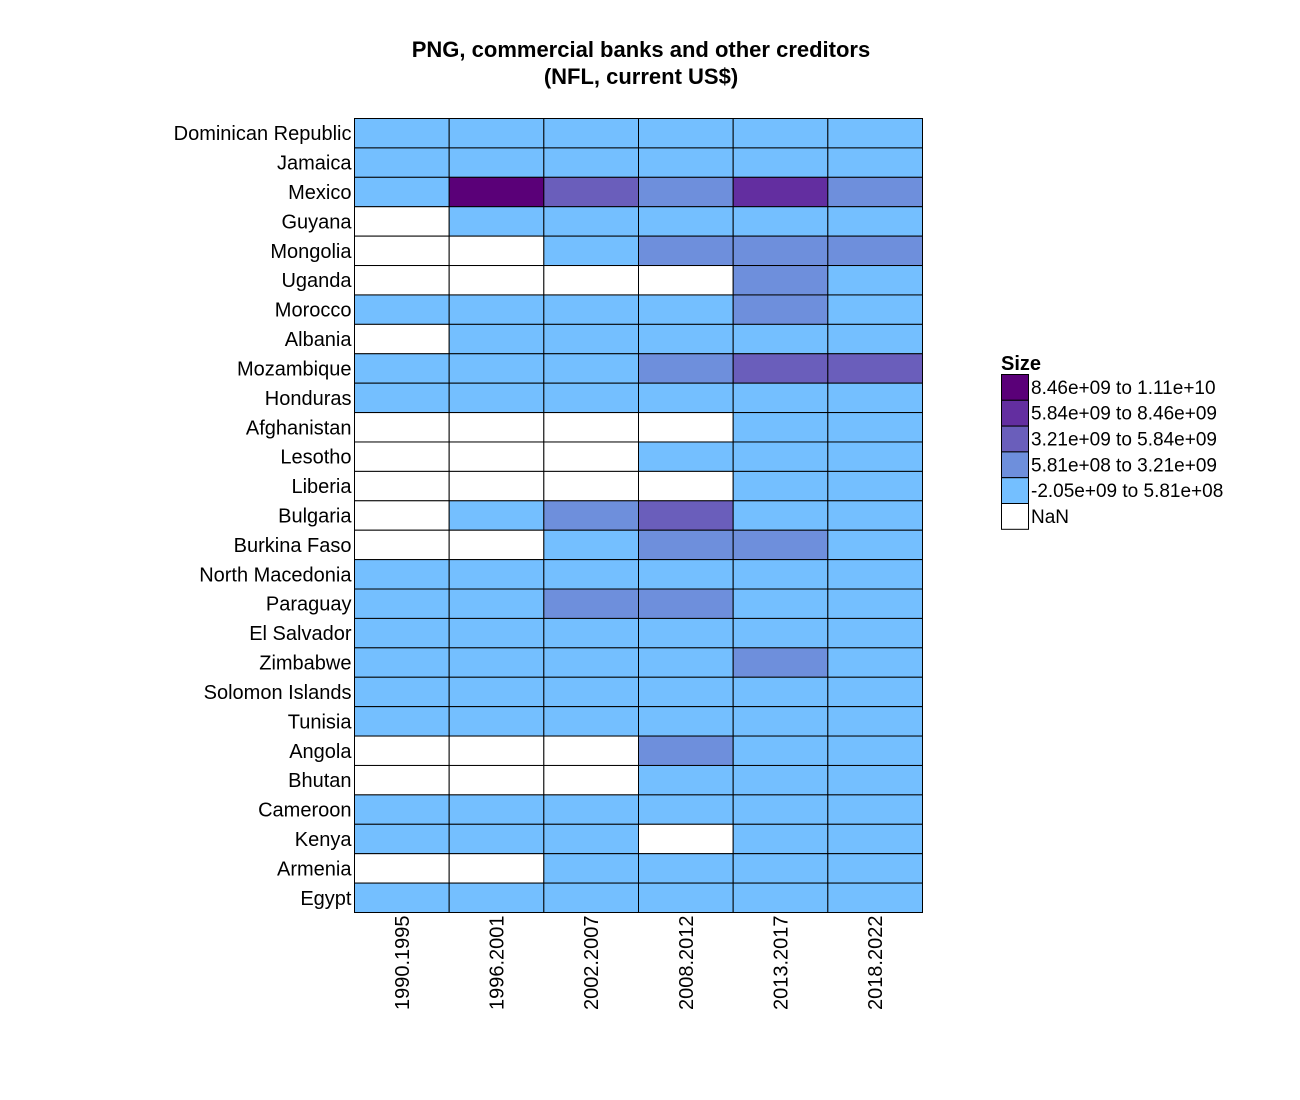 This screenshot has width=1300, height=1100. Describe the element at coordinates (687, 963) in the screenshot. I see `column-label: 2008.2012` at that location.